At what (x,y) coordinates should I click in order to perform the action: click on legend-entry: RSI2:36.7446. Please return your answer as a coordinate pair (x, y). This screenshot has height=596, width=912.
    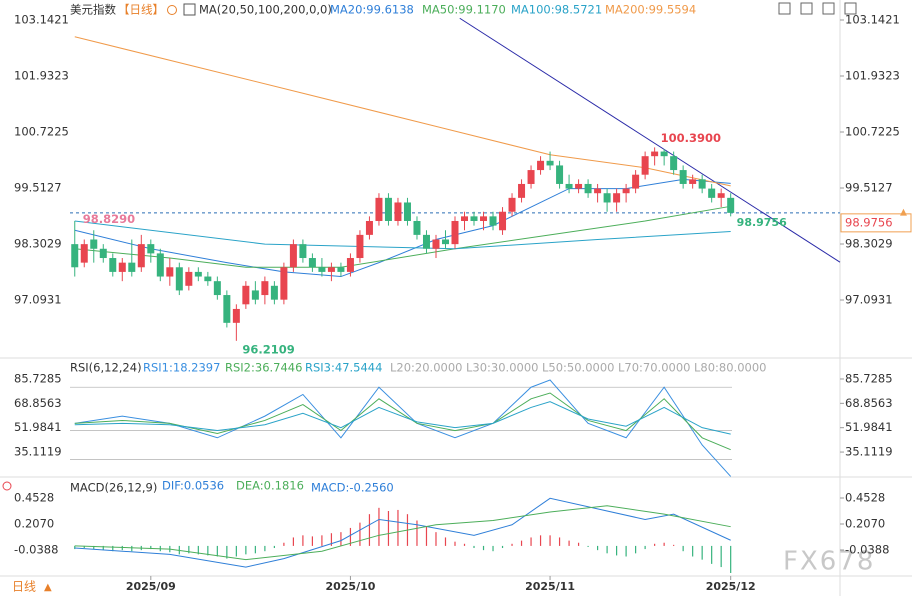
    Looking at the image, I should click on (263, 368).